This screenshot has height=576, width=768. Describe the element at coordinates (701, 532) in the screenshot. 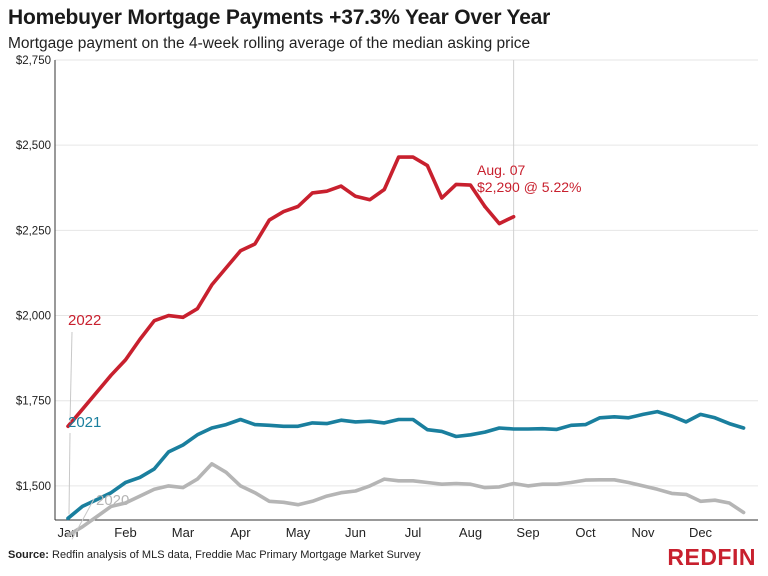

I see `x-tick-label: Dec` at that location.